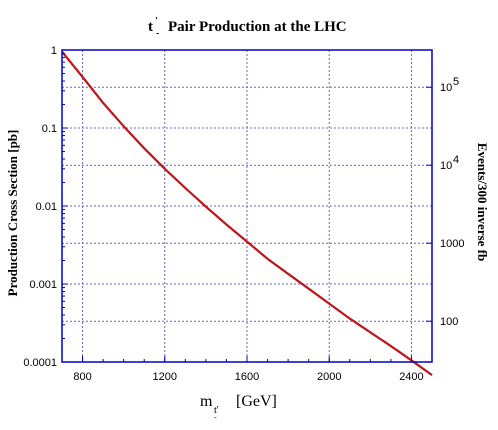  What do you see at coordinates (449, 322) in the screenshot?
I see `y2-tick-label: 100` at bounding box center [449, 322].